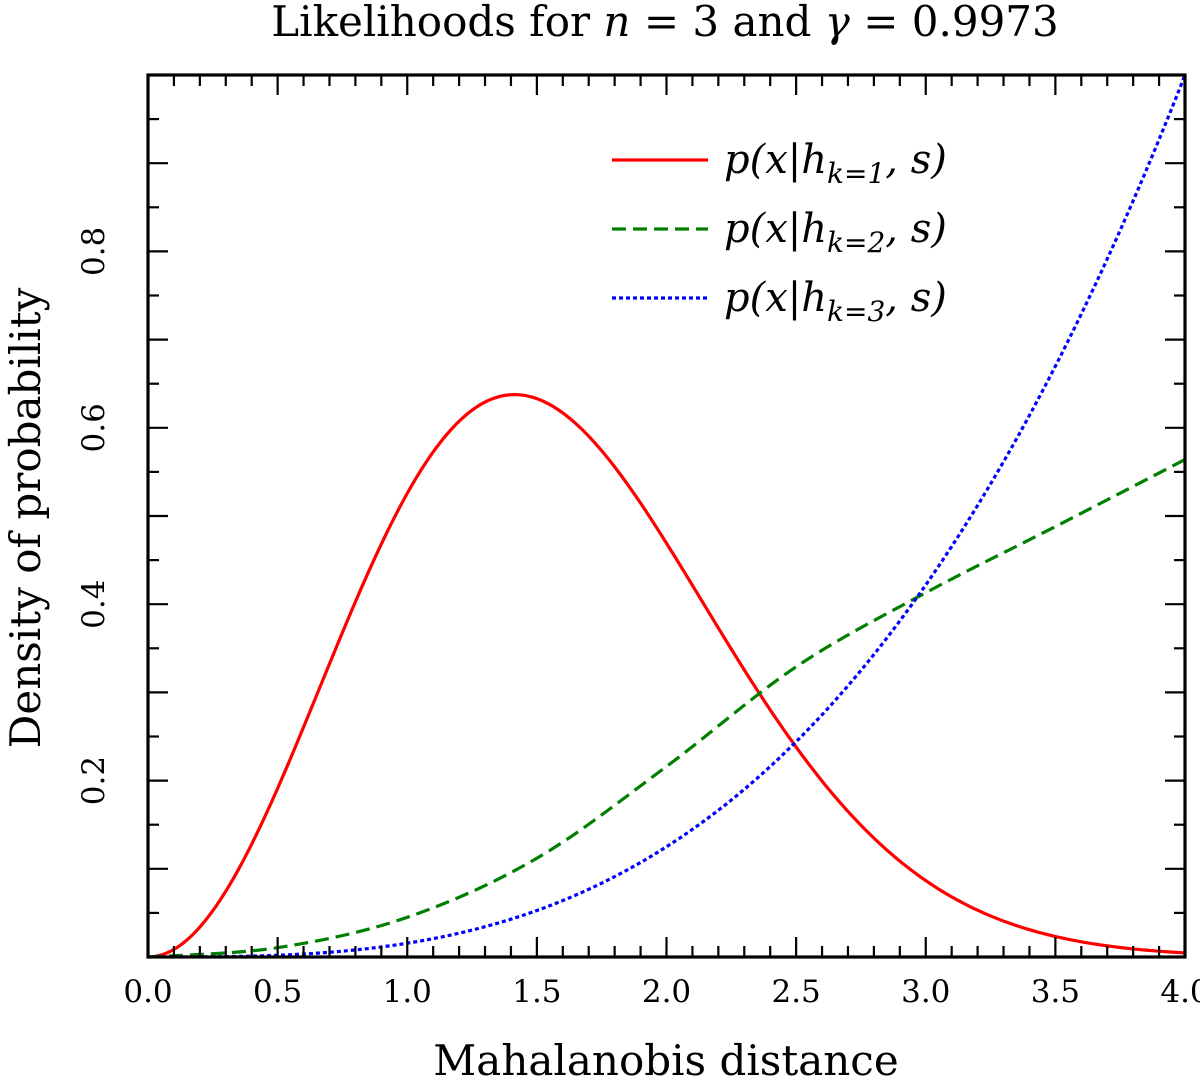  Describe the element at coordinates (536, 992) in the screenshot. I see `x-tick-label: 1.5` at that location.